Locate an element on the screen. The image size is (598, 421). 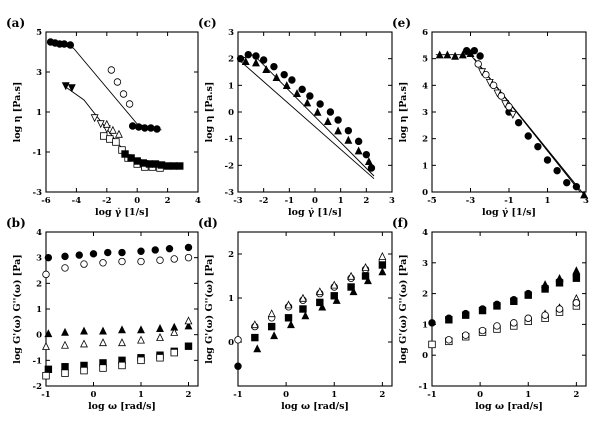
x-tick-label: 1 is located at coordinates (141, 395).